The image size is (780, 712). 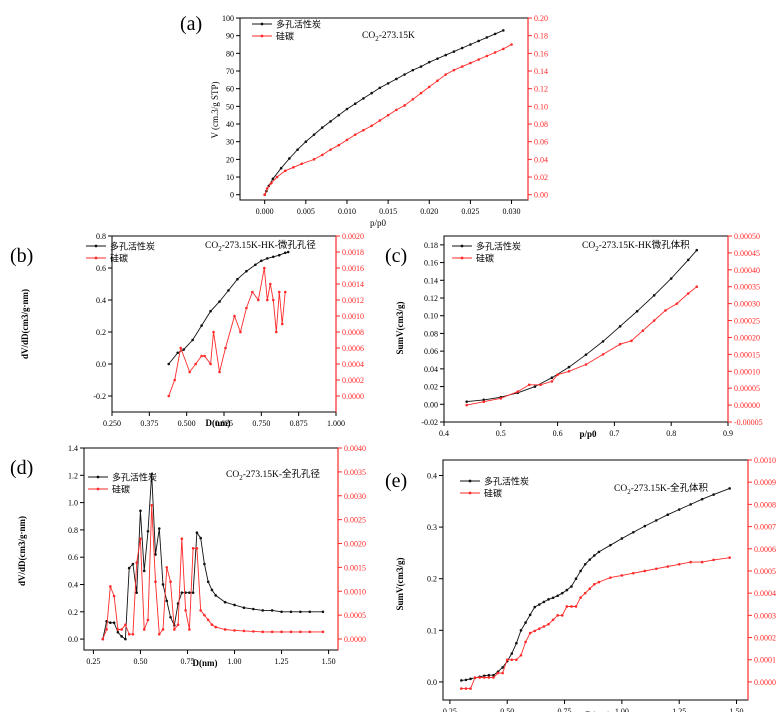 I want to click on y2-tick-label: 0.04, so click(x=541, y=159).